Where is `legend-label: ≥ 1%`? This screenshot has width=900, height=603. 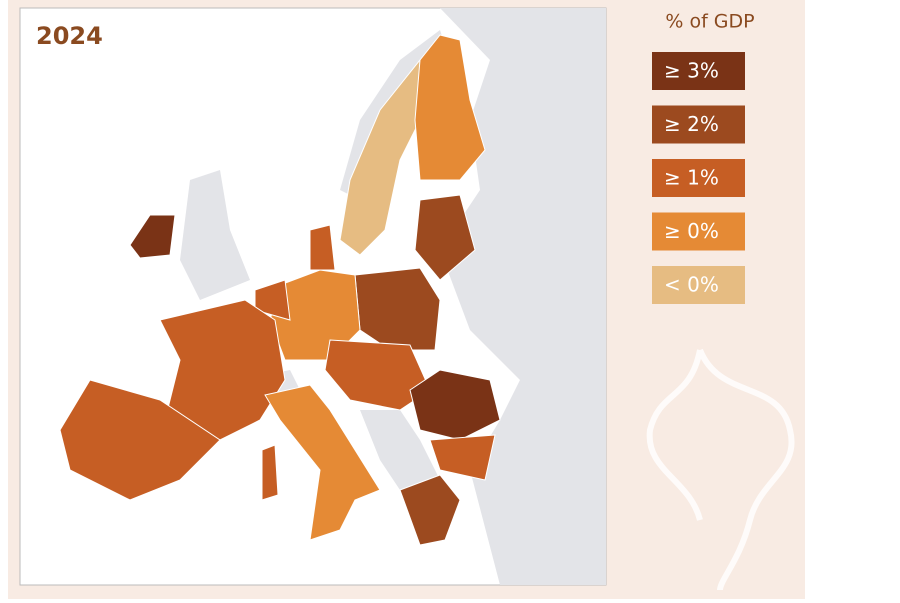
legend-label: ≥ 1% is located at coordinates (691, 178).